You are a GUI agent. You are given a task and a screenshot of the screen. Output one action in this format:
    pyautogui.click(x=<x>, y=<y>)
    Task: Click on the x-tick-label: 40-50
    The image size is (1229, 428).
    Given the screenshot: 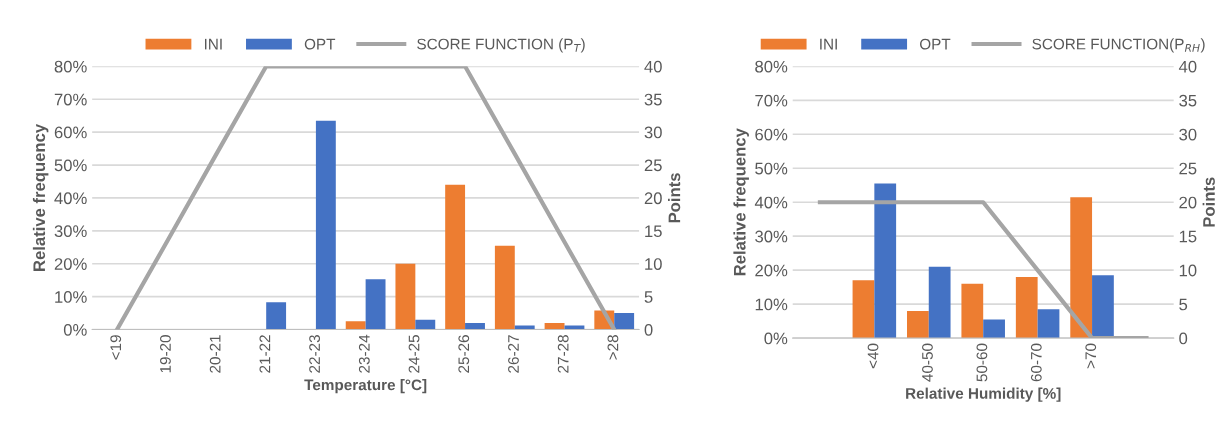 What is the action you would take?
    pyautogui.click(x=927, y=362)
    